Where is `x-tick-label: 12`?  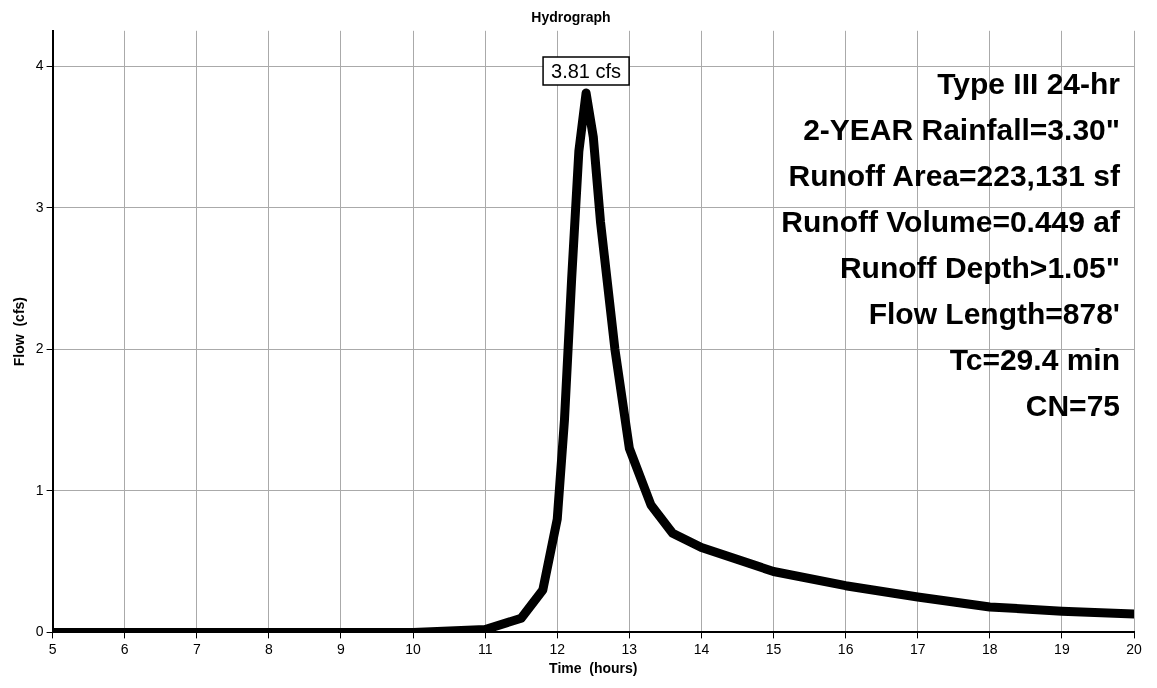 x-tick-label: 12 is located at coordinates (557, 648).